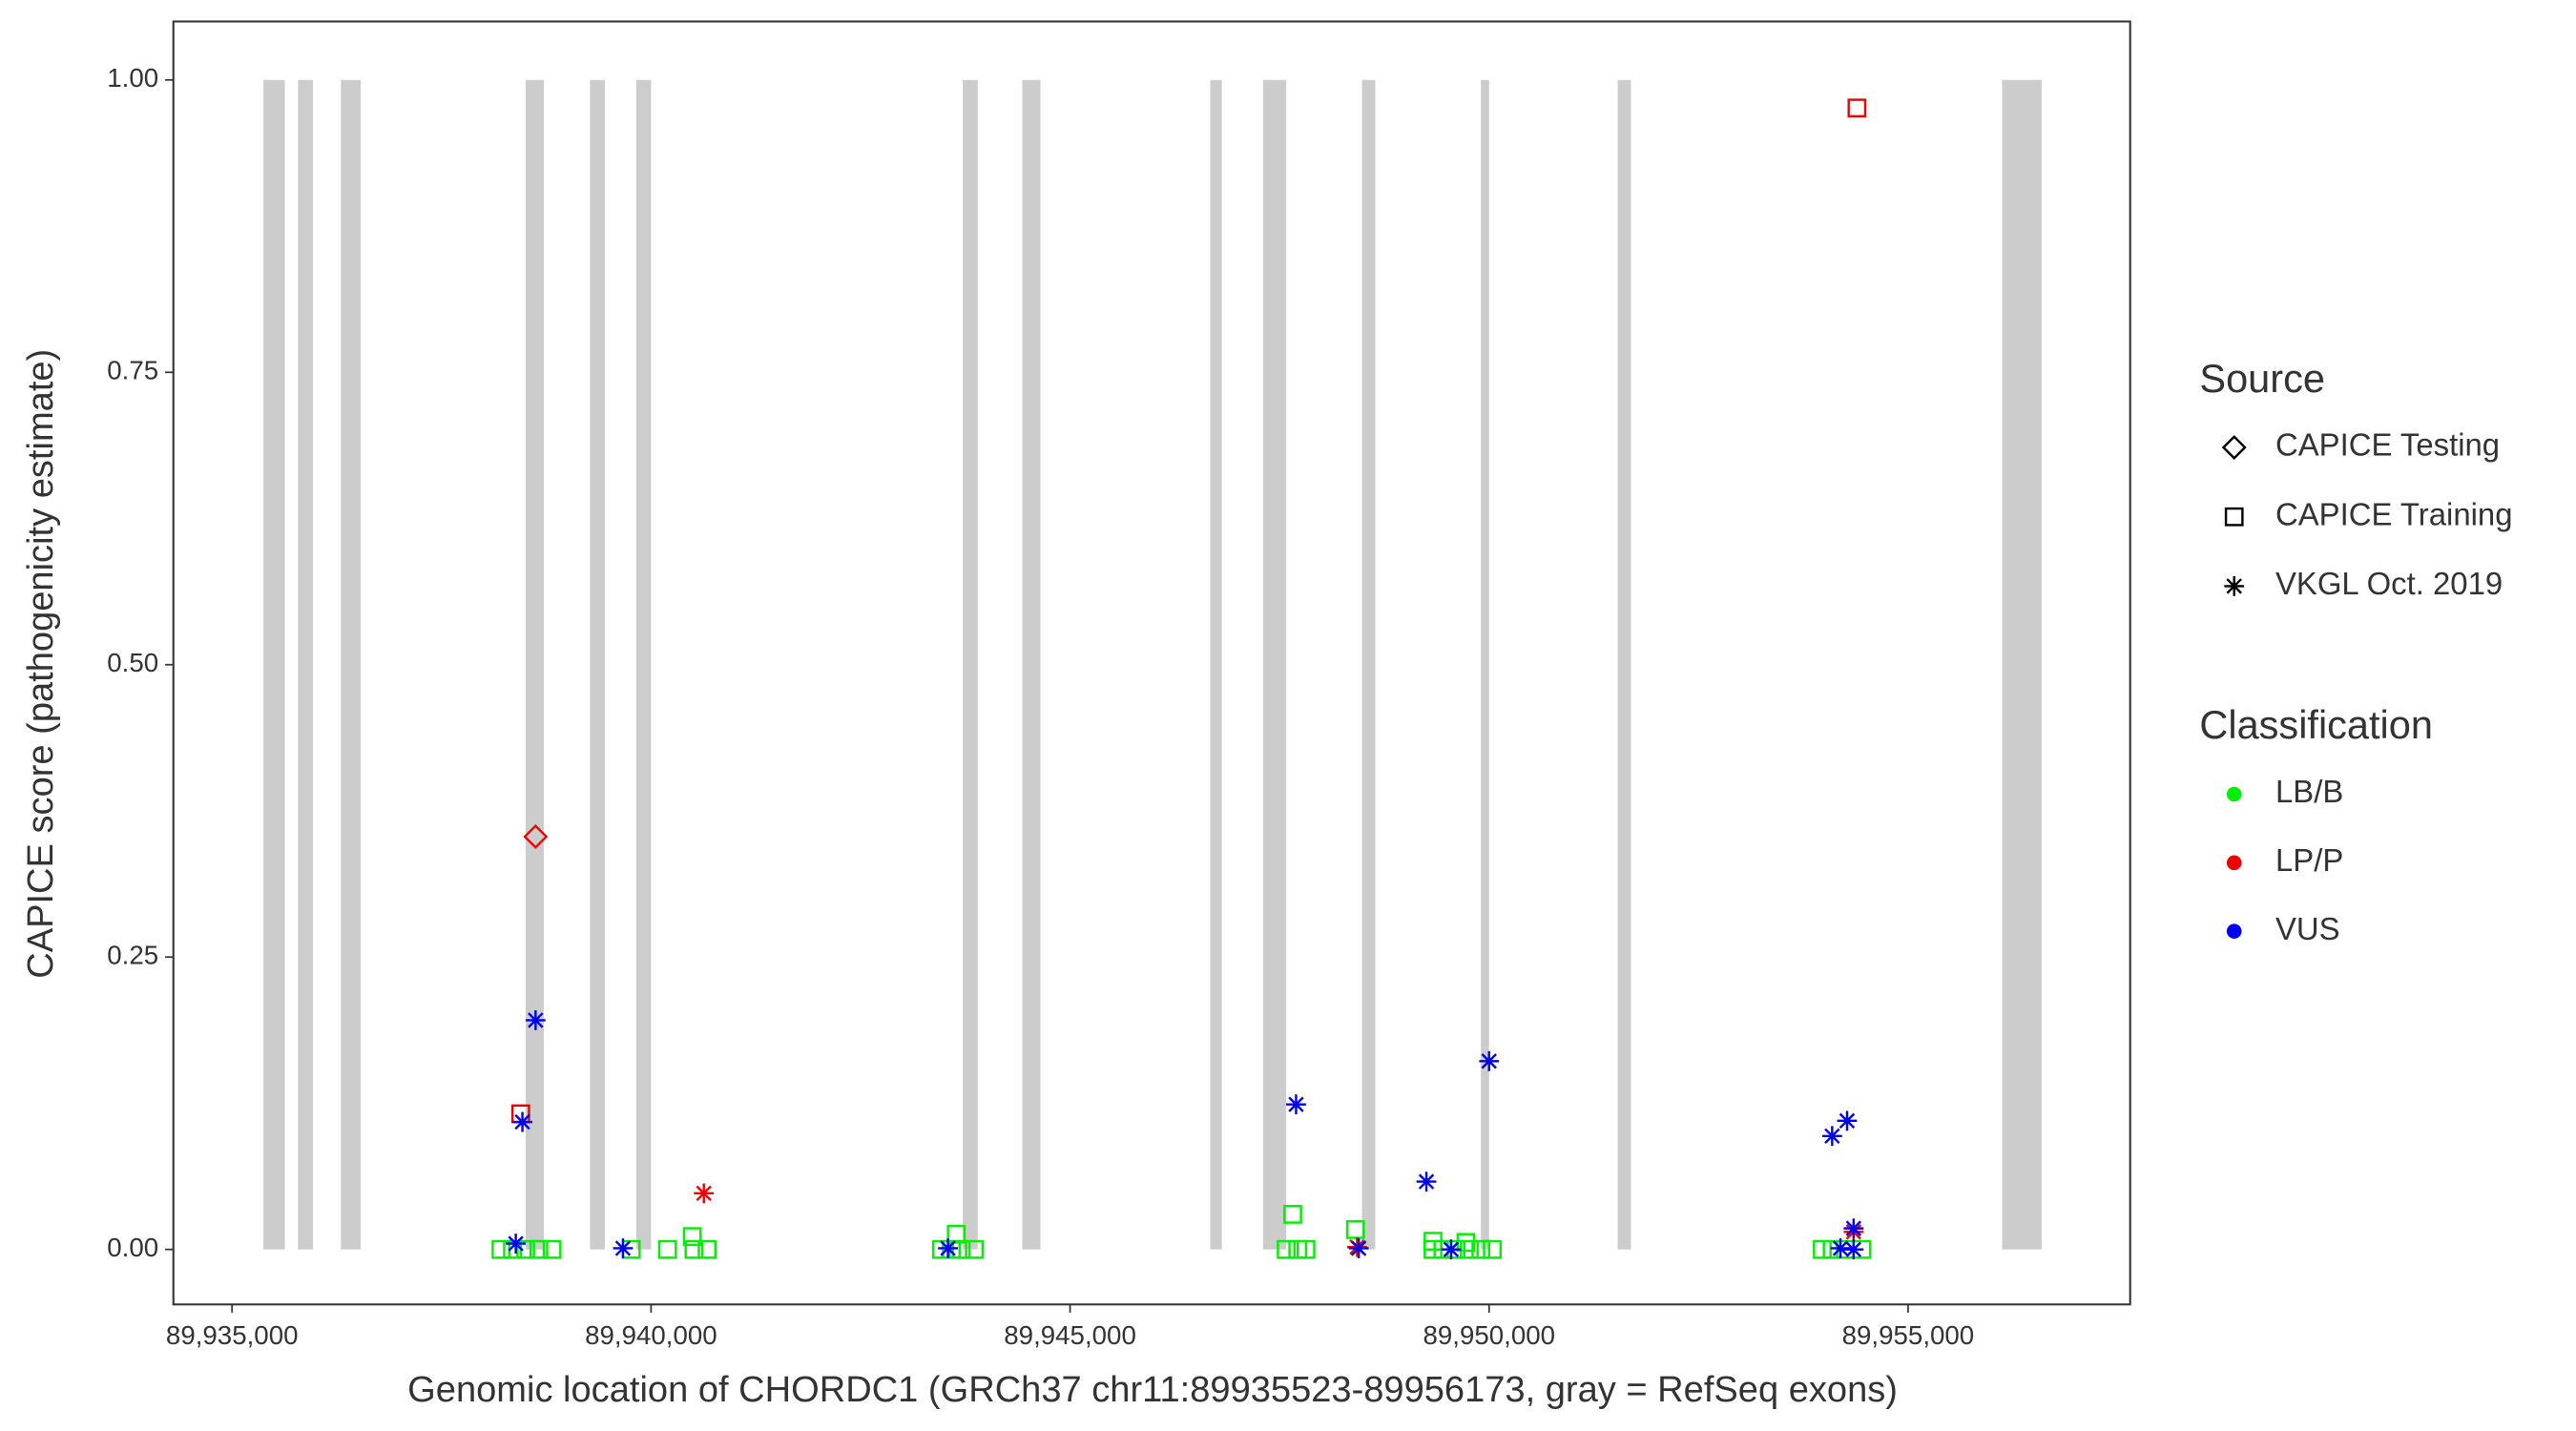 The height and width of the screenshot is (1431, 2576). I want to click on legend-label: CAPICE Testing, so click(2387, 445).